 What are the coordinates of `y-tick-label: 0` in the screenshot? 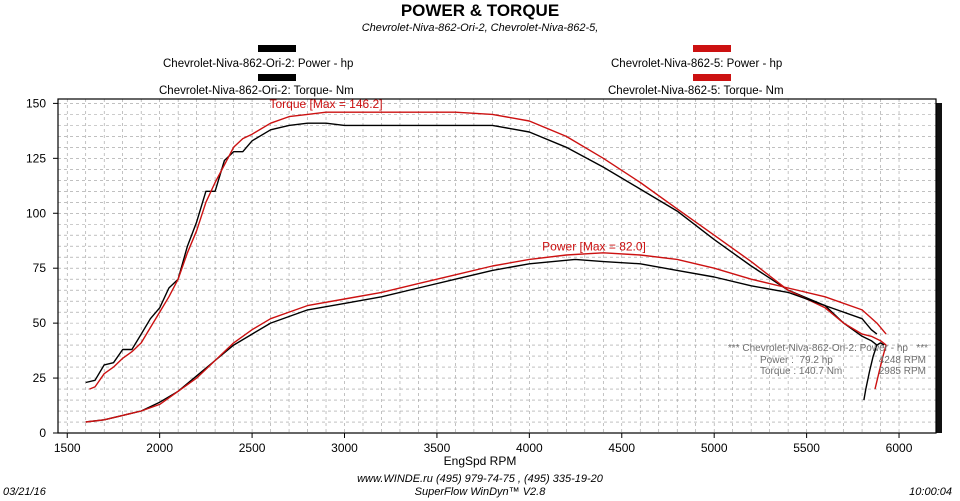 It's located at (42, 433).